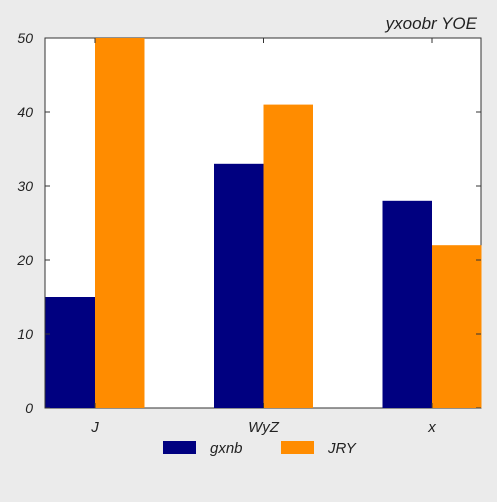  I want to click on x-tick-label: WyZ, so click(264, 427).